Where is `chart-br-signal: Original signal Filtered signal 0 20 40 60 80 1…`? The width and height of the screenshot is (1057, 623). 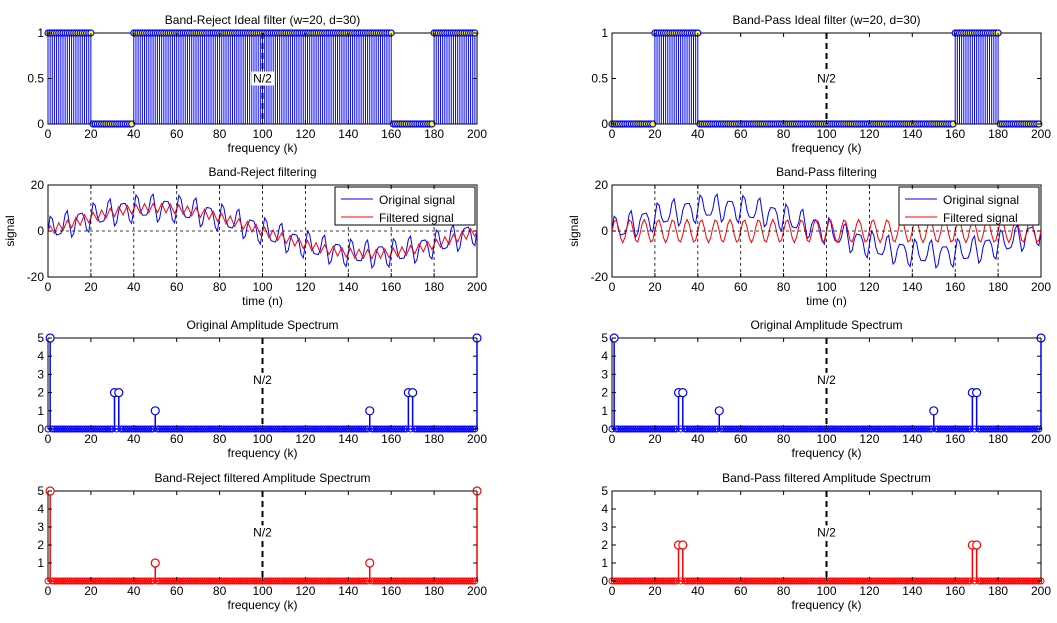 chart-br-signal: Original signal Filtered signal 0 20 40 60 80 1… is located at coordinates (245, 236).